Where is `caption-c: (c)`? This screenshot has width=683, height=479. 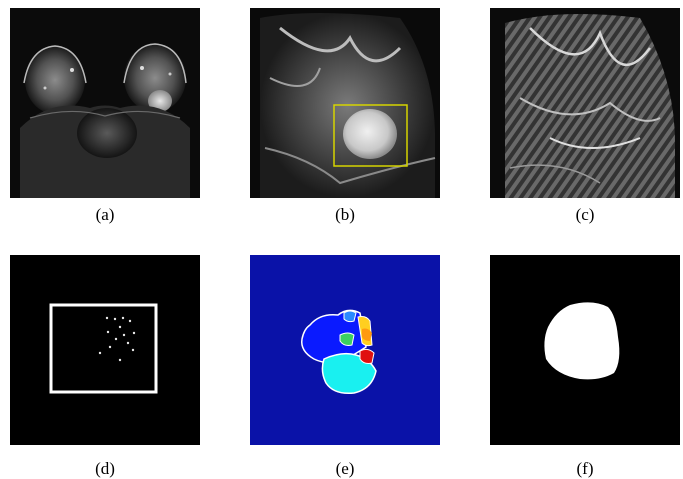
caption-c: (c) is located at coordinates (585, 214).